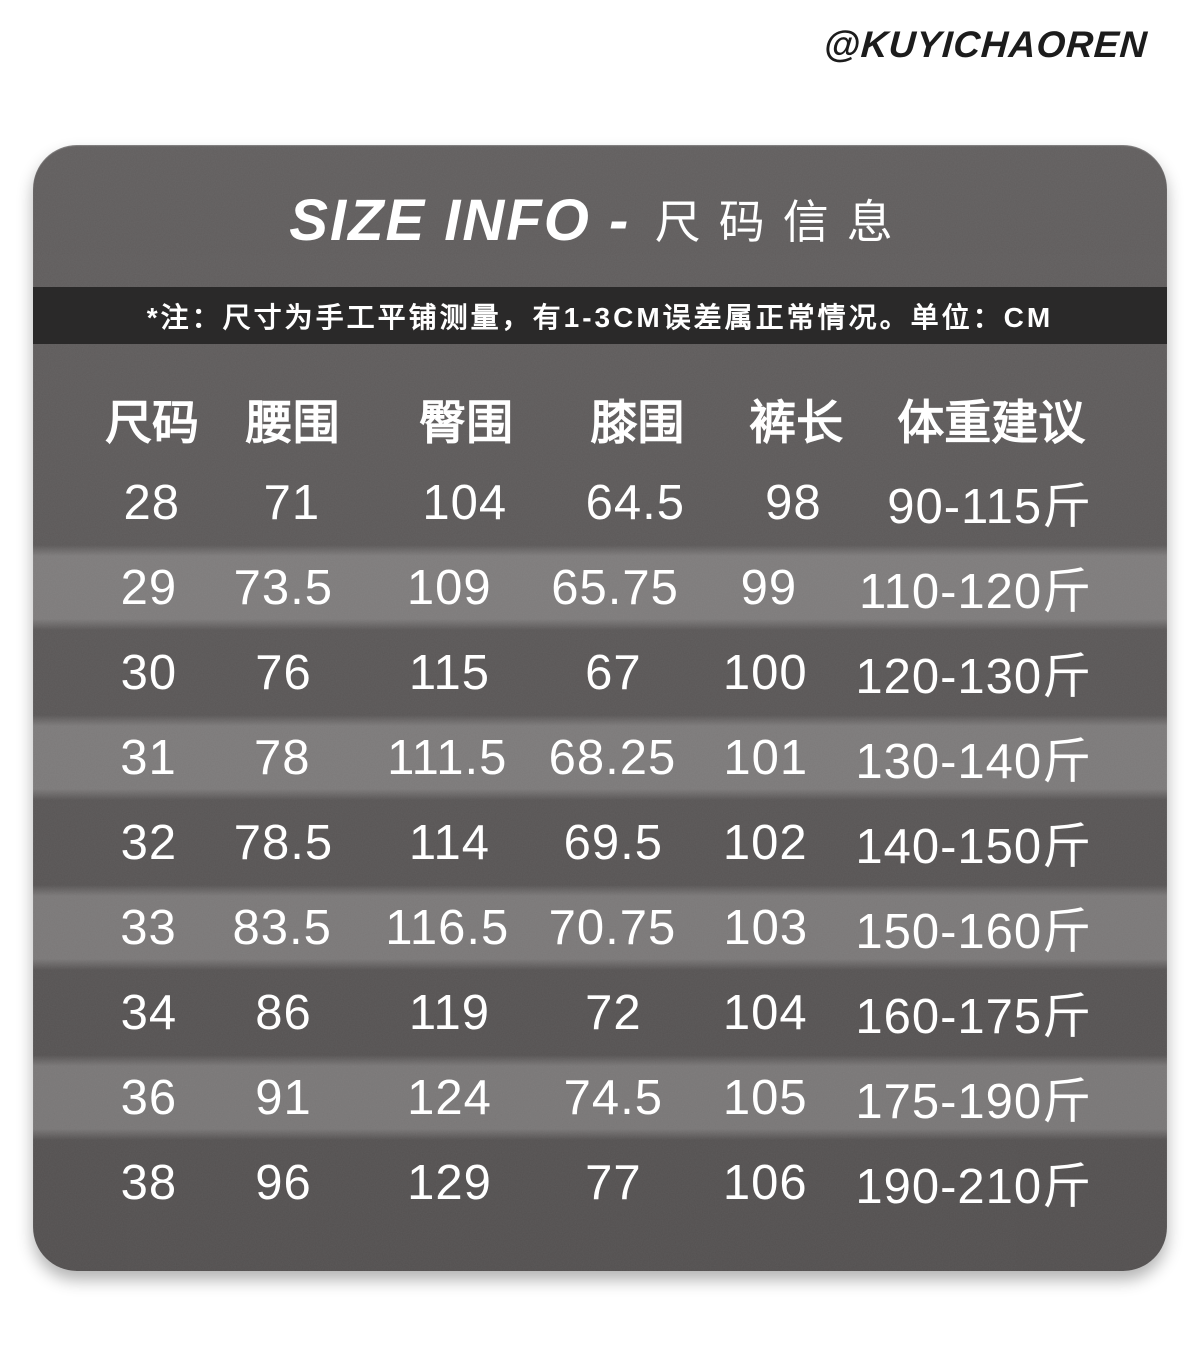 The width and height of the screenshot is (1200, 1347). I want to click on table-row: 31 78 111.5 68.25 101 130-140斤, so click(600, 757).